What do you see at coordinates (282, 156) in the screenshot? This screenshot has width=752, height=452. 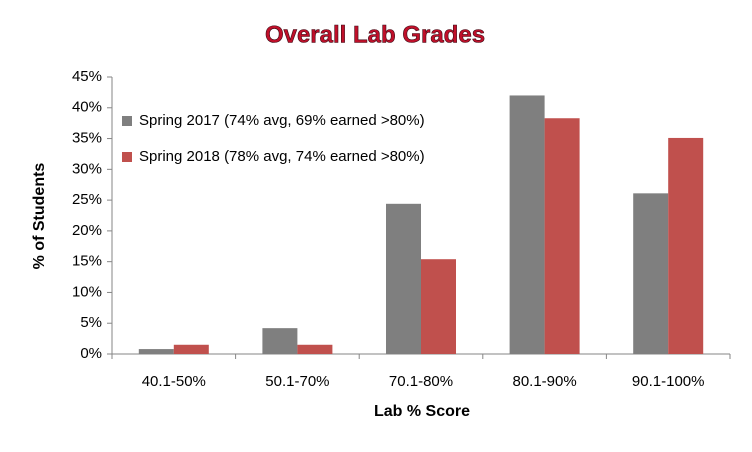 I see `legend-label: Spring 2018 (78% avg, 74% earned >80%)` at bounding box center [282, 156].